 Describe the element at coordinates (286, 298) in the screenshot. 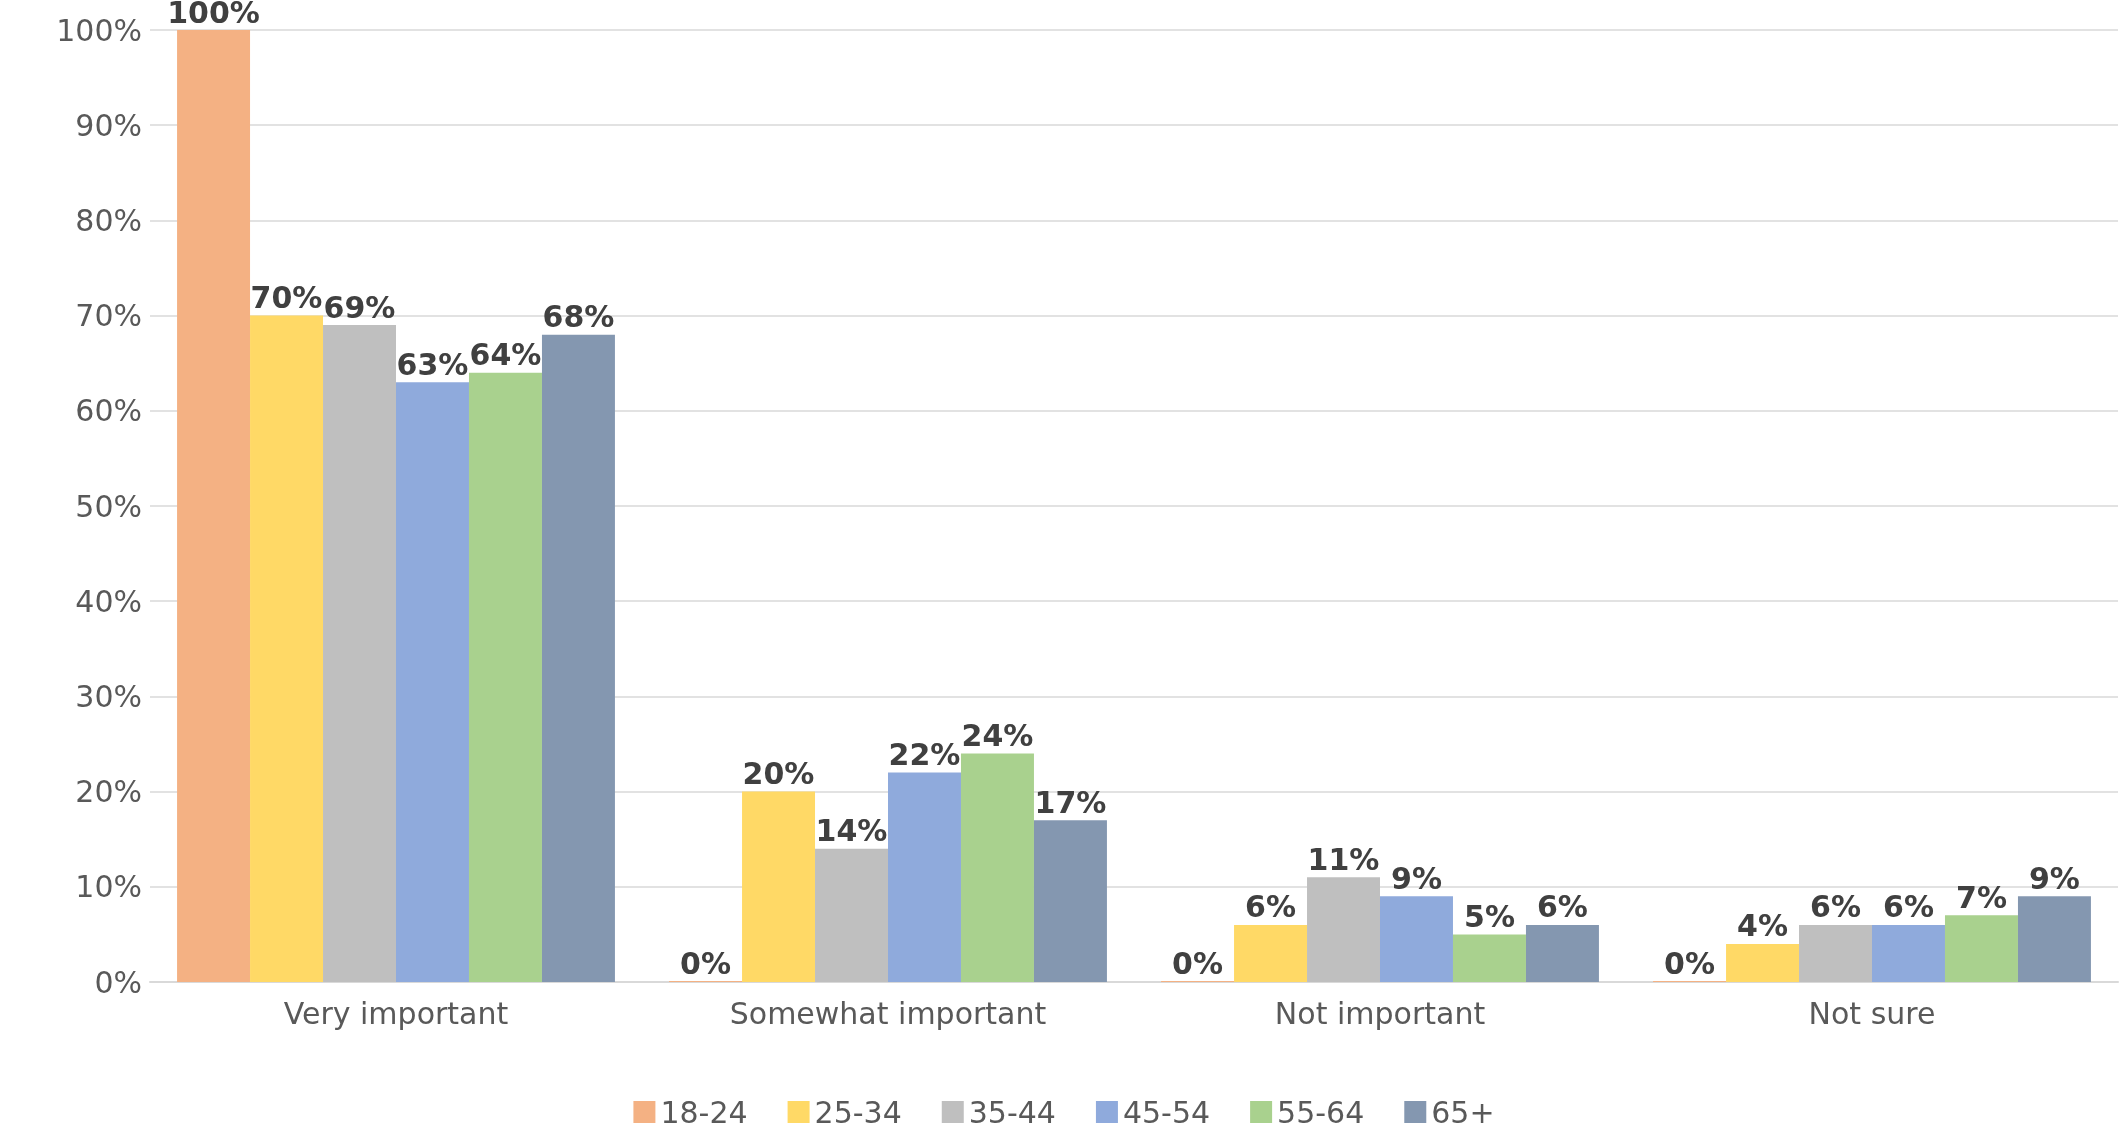

I see `data-label: 70%` at that location.